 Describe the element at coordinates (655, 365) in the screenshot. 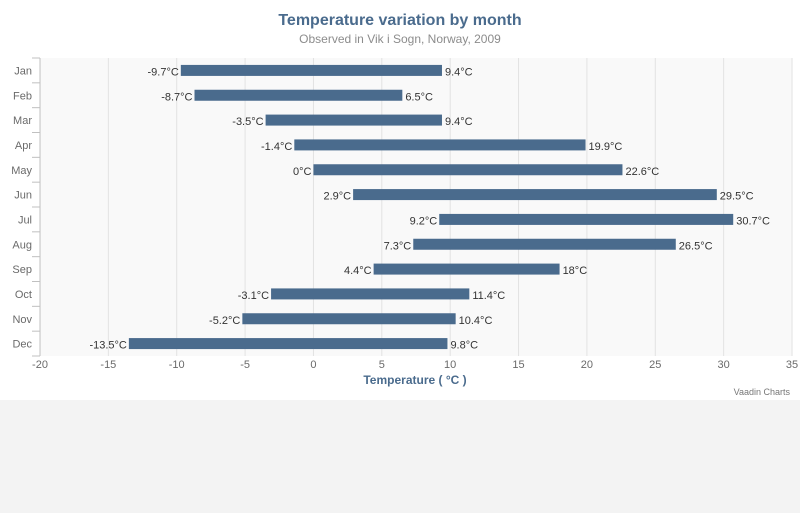

I see `x-tick-label: 25` at that location.